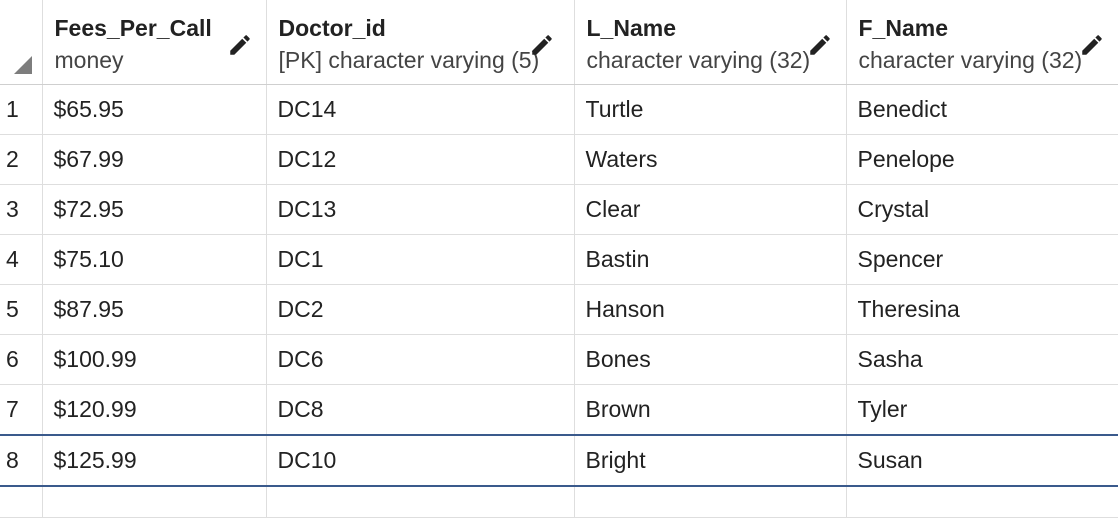 The image size is (1118, 518). I want to click on table-row: 4 $75.10 DC1 Bastin Spencer, so click(559, 259).